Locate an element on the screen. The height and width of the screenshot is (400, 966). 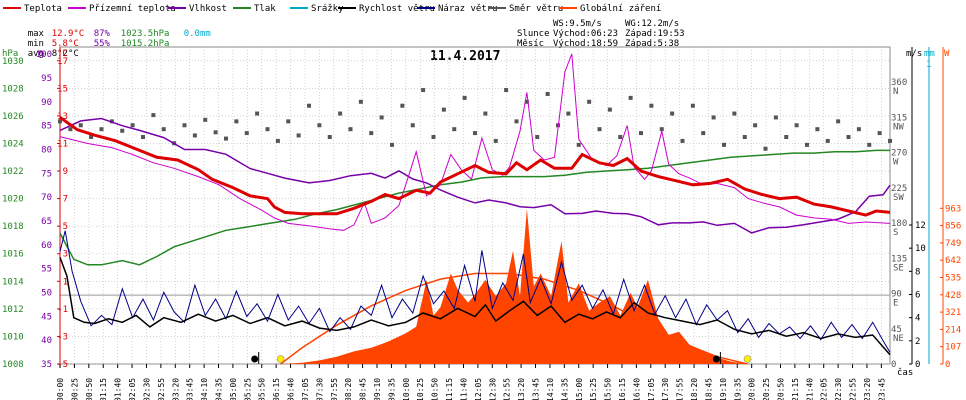
x-tick-label: 17:30 is located at coordinates (665, 389).